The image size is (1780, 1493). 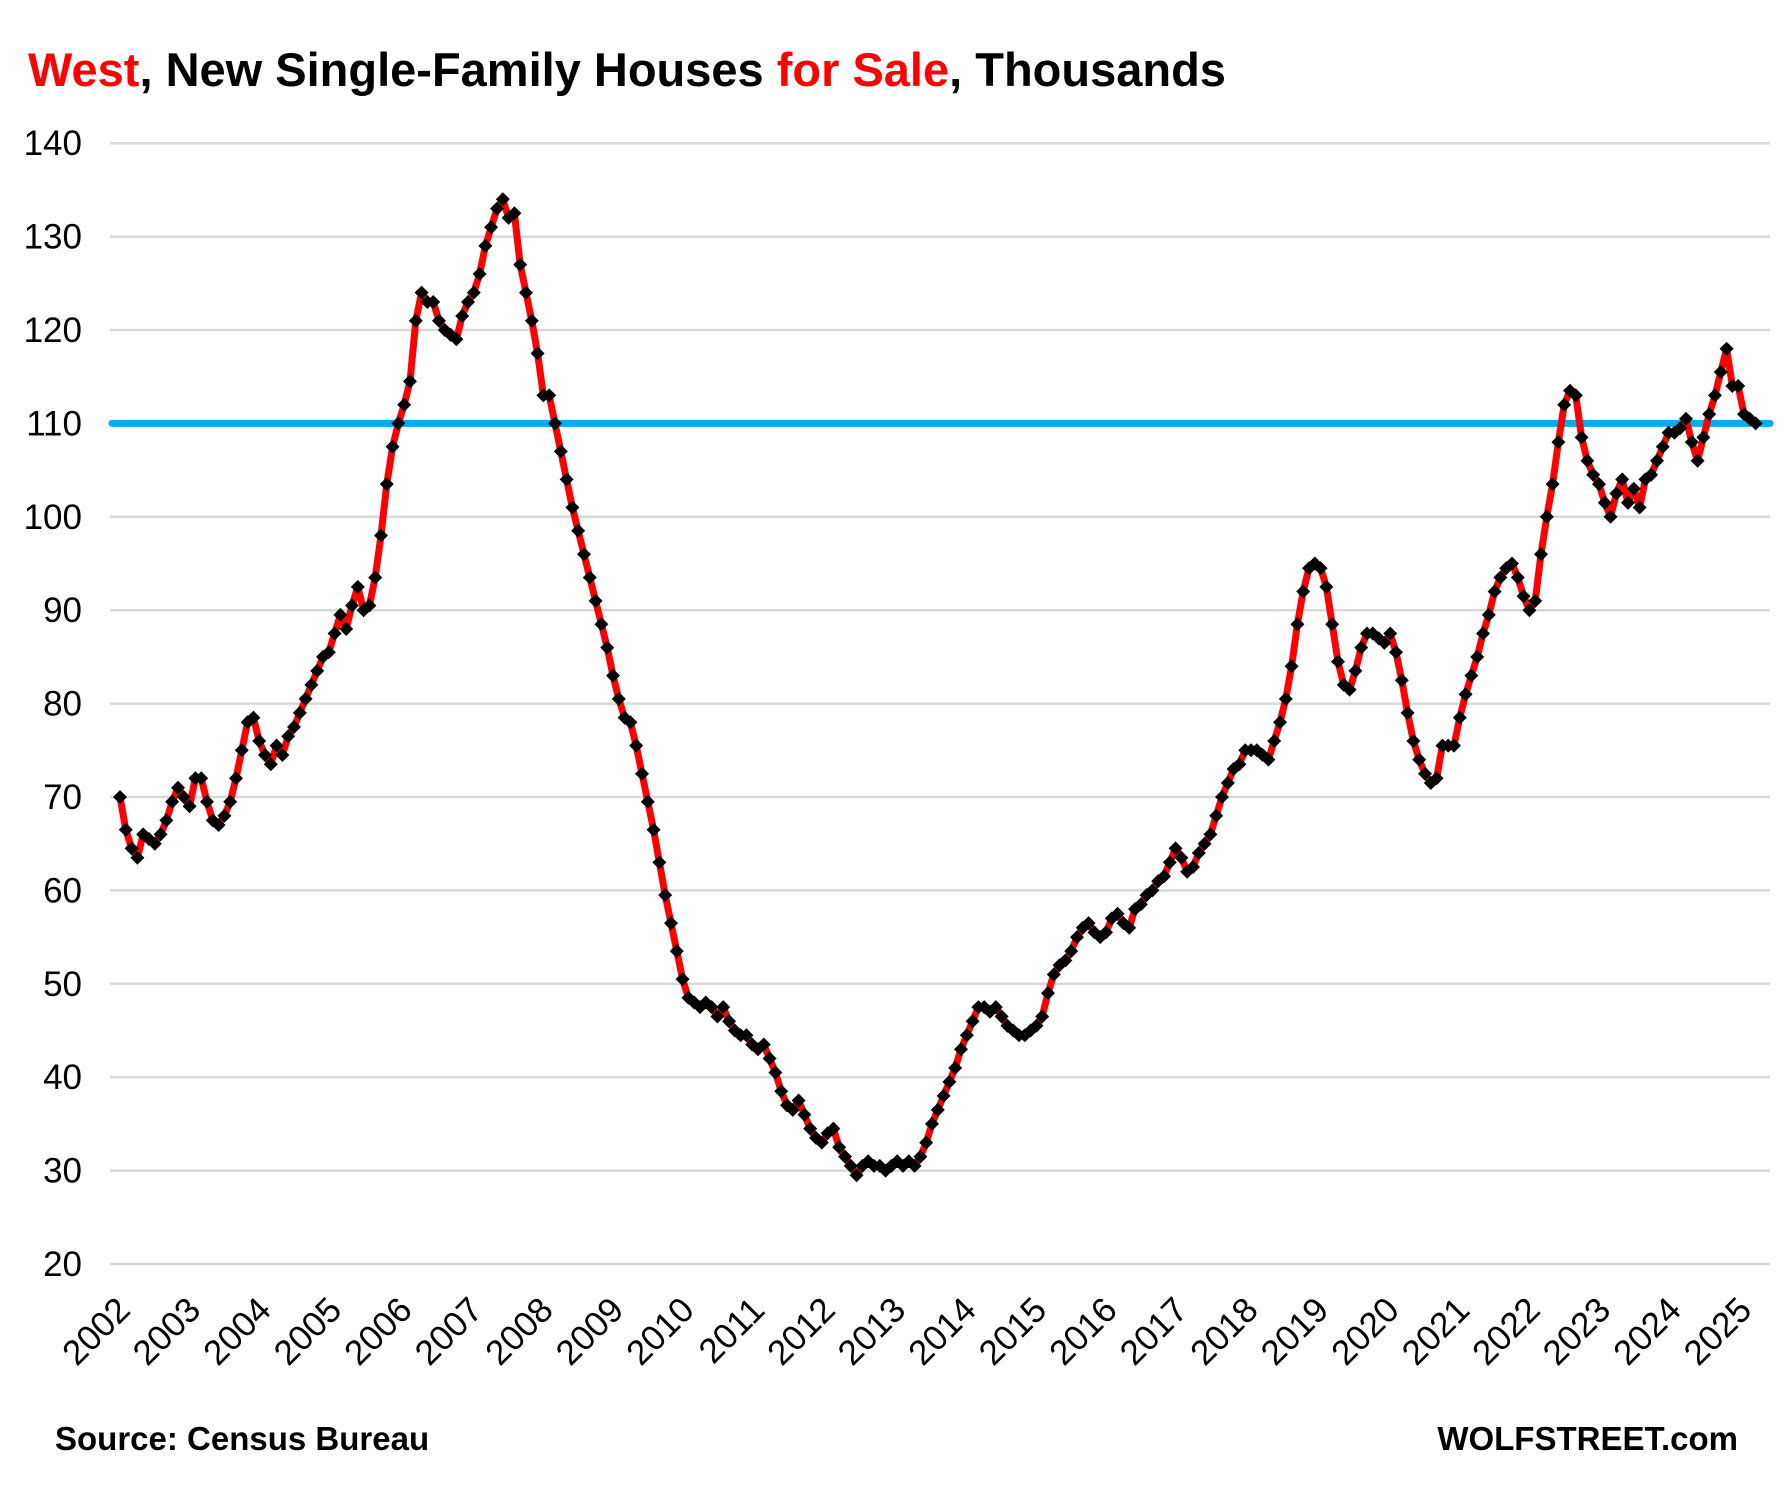 I want to click on y-axis-tick-label: 20, so click(x=62, y=1264).